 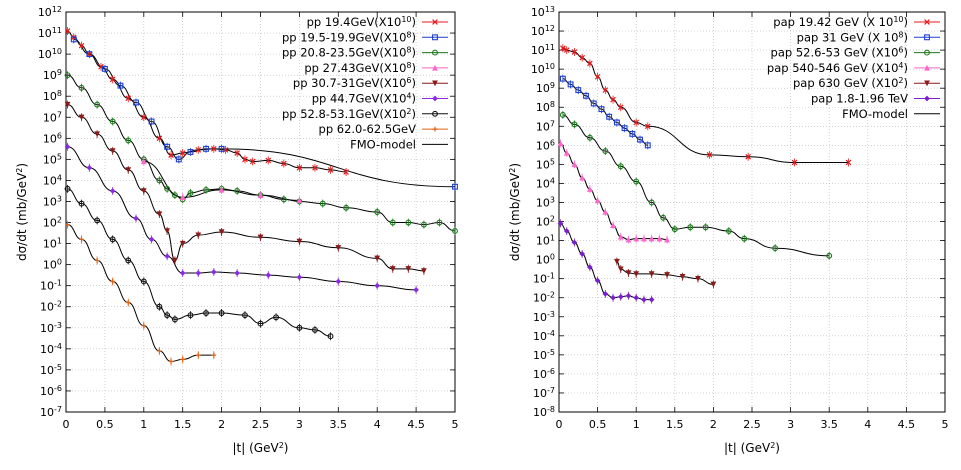 What do you see at coordinates (339, 424) in the screenshot?
I see `x-tick-label: 3.5` at bounding box center [339, 424].